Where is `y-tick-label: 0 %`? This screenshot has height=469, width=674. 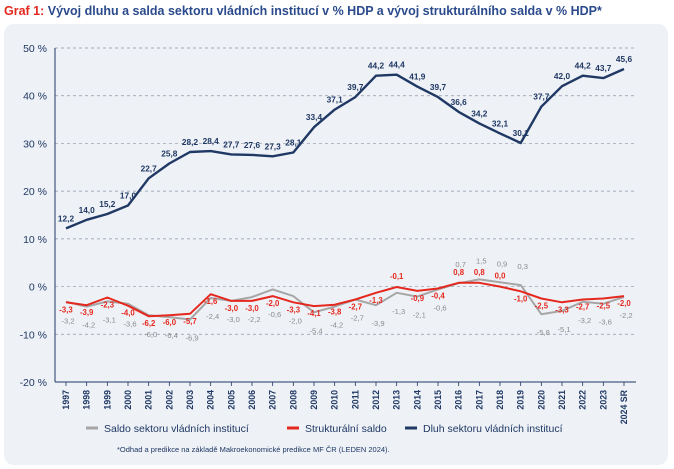
y-tick-label: 0 % is located at coordinates (38, 288).